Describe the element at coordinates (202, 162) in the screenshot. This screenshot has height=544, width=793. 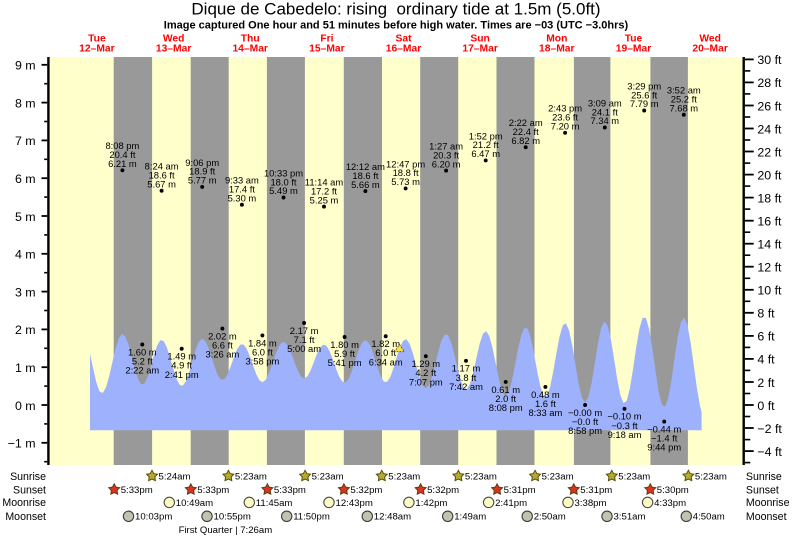
I see `svg-text: 9:06 pm` at that location.